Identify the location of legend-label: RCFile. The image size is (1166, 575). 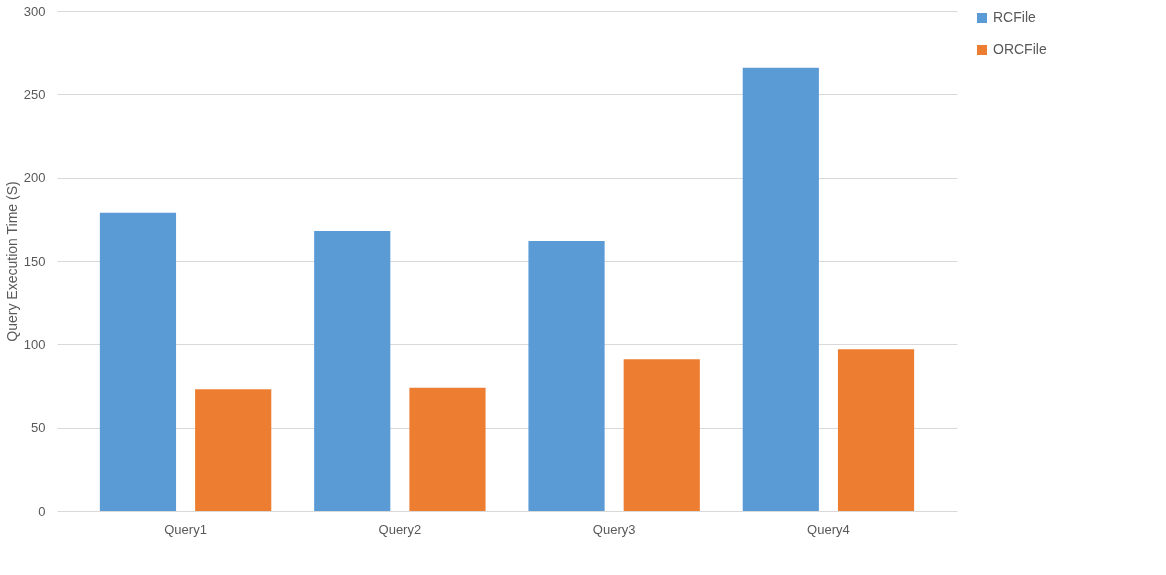
(1014, 17).